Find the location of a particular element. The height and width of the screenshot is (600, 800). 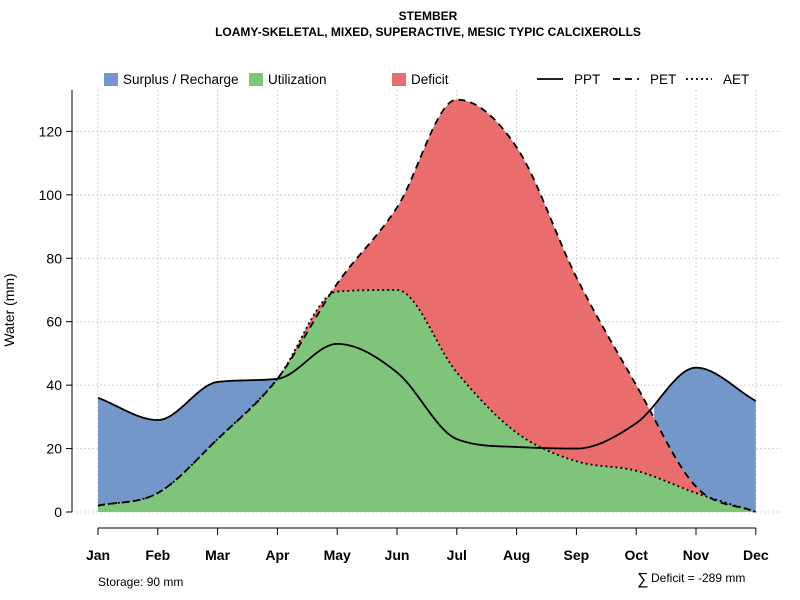

x-tick-label-oct: Oct is located at coordinates (637, 555).